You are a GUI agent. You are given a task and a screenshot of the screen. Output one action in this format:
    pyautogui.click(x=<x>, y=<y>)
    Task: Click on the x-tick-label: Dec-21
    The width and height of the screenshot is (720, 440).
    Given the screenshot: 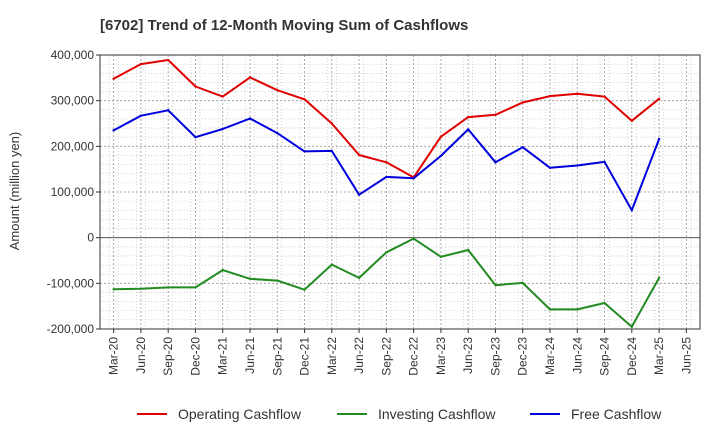 What is the action you would take?
    pyautogui.click(x=305, y=356)
    